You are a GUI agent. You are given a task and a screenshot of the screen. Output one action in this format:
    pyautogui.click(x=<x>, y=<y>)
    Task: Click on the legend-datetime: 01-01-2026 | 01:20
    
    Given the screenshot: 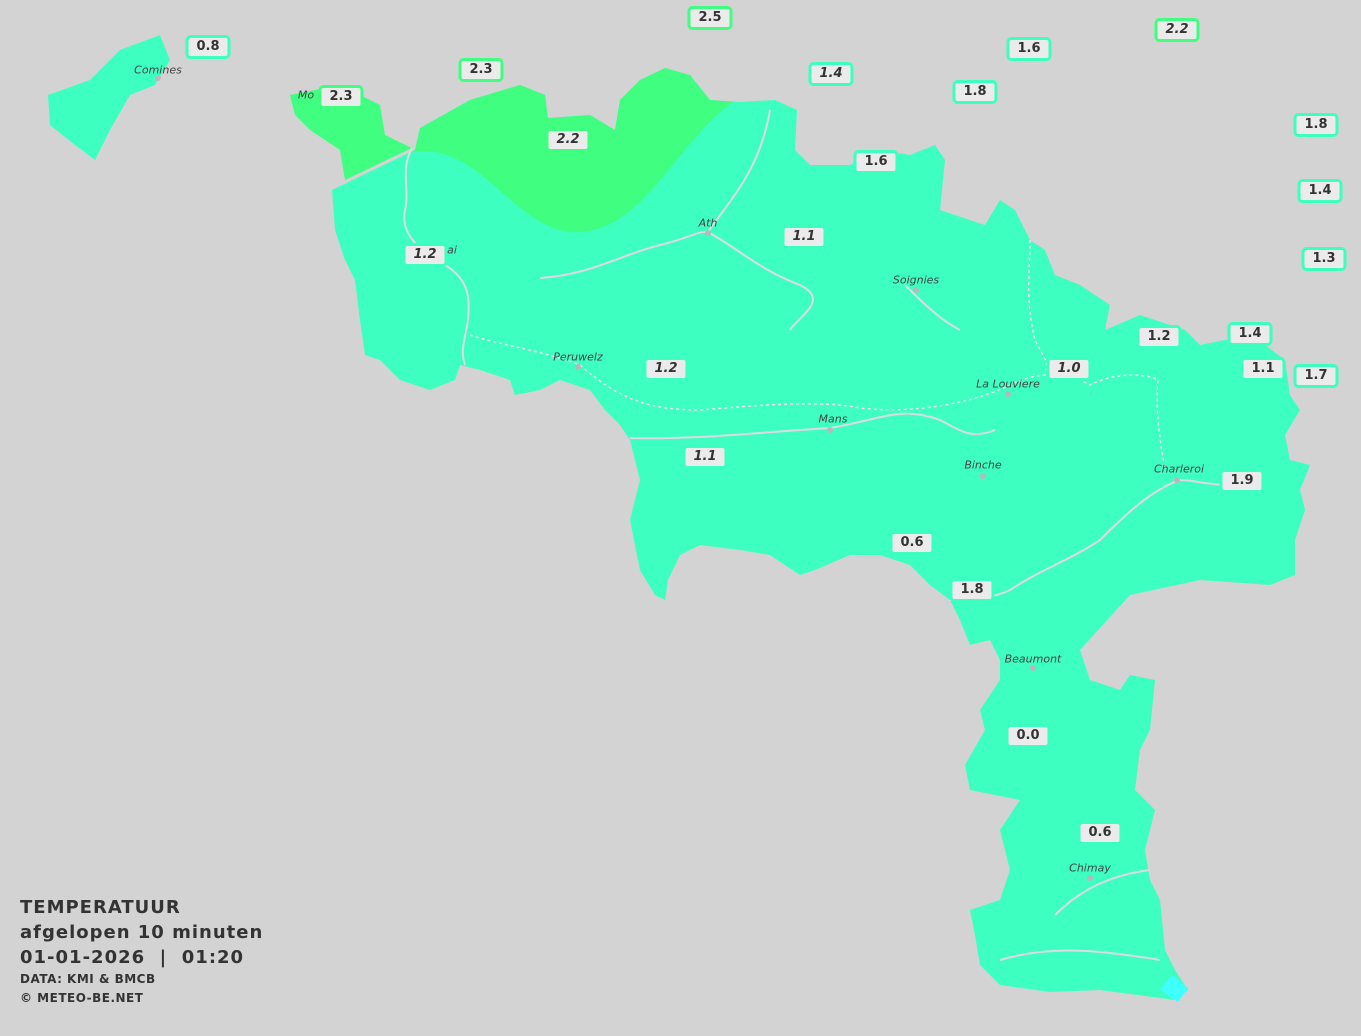 What is the action you would take?
    pyautogui.click(x=132, y=957)
    